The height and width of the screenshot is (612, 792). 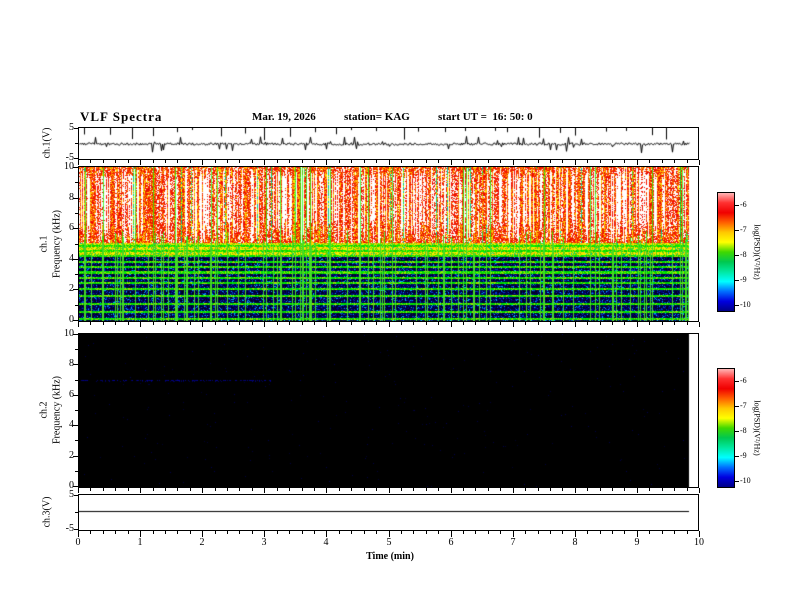 What do you see at coordinates (389, 542) in the screenshot?
I see `time-tick-label: 5` at bounding box center [389, 542].